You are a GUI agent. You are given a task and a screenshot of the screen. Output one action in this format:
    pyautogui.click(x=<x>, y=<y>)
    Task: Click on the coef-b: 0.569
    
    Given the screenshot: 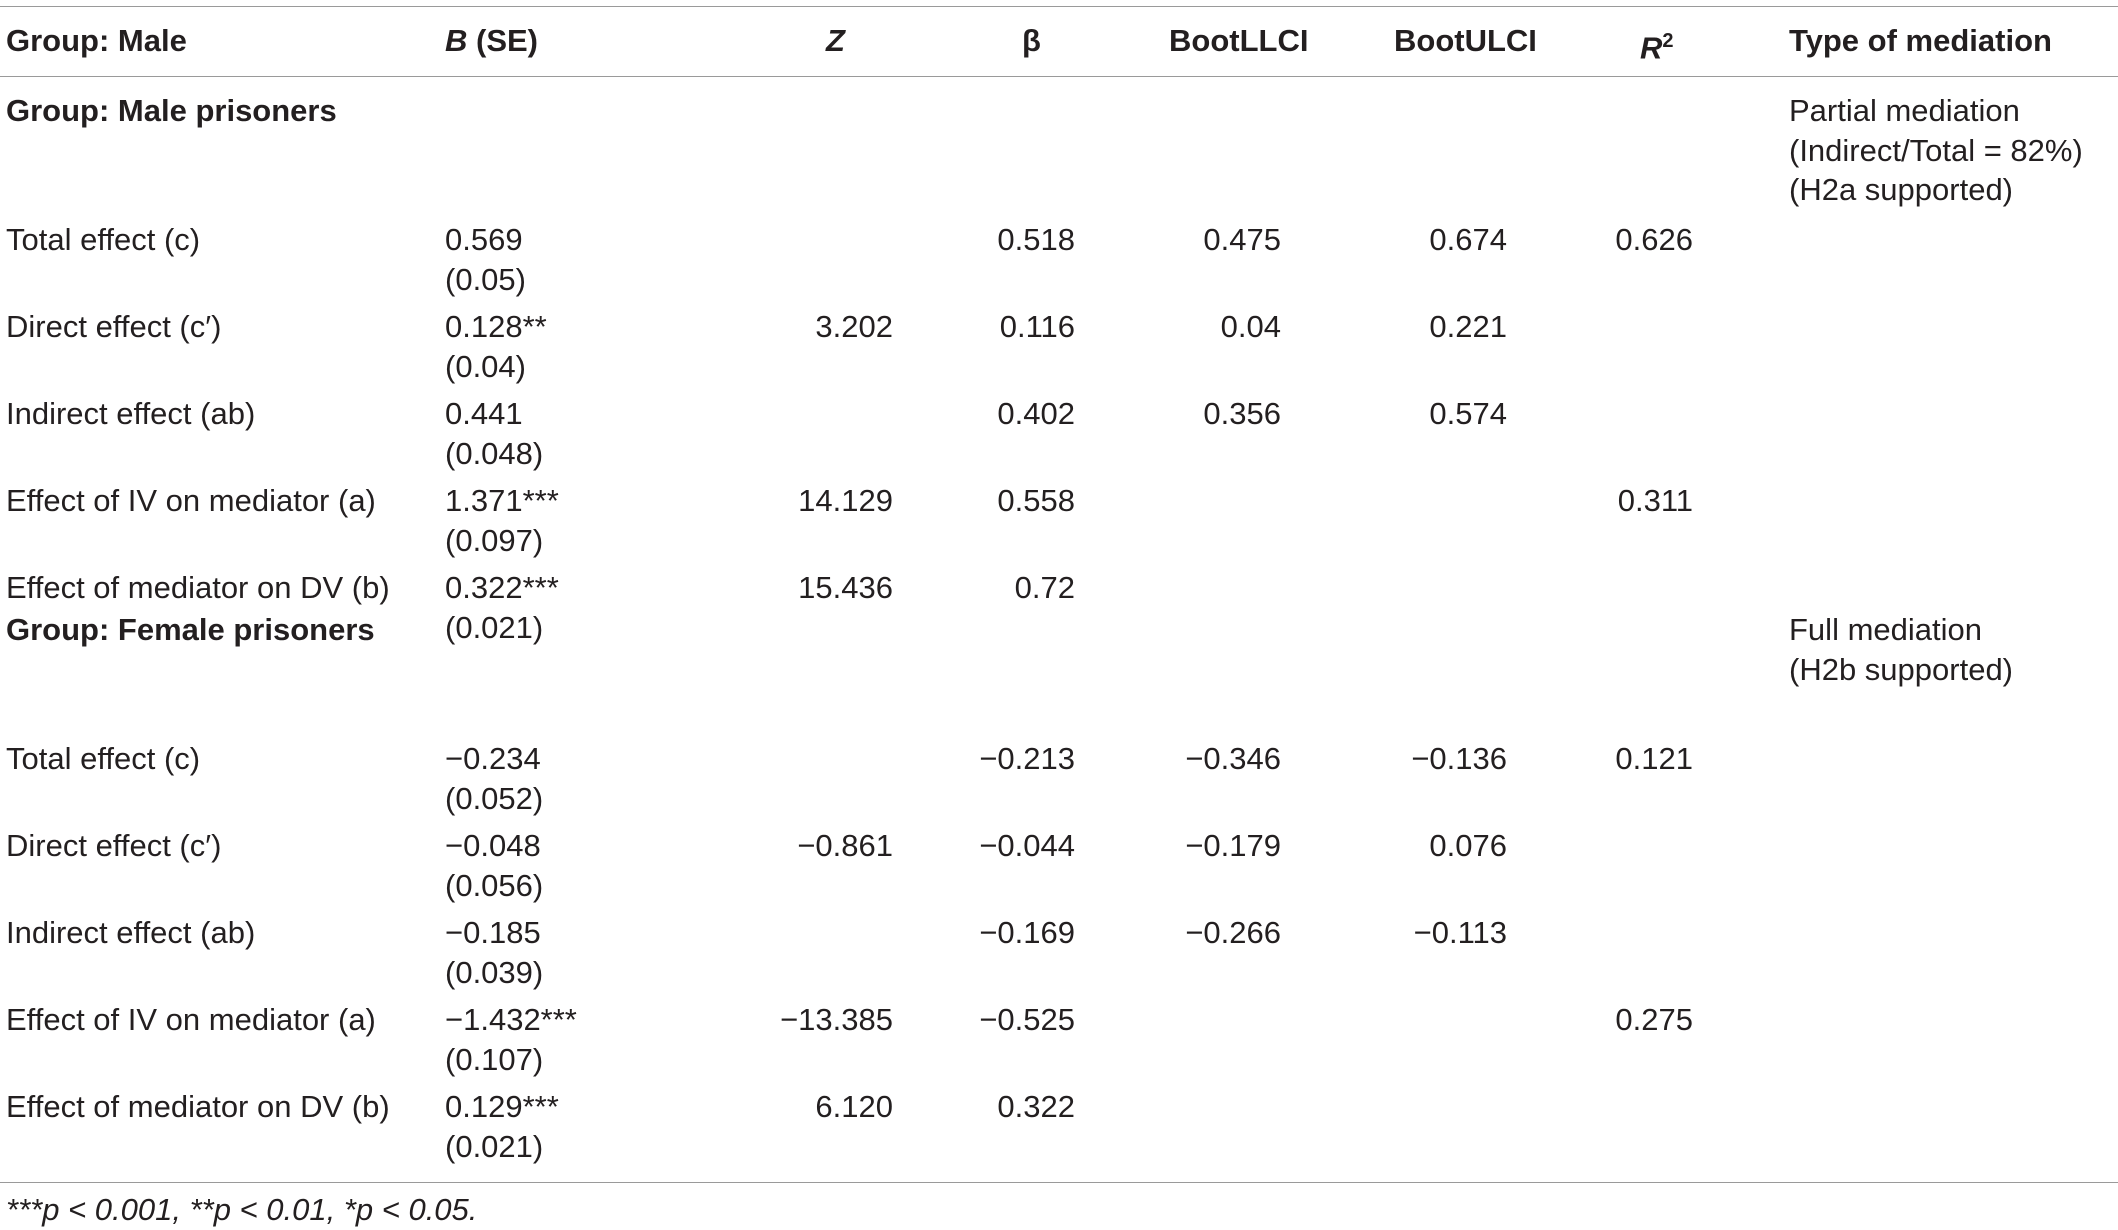 What is the action you would take?
    pyautogui.click(x=484, y=239)
    